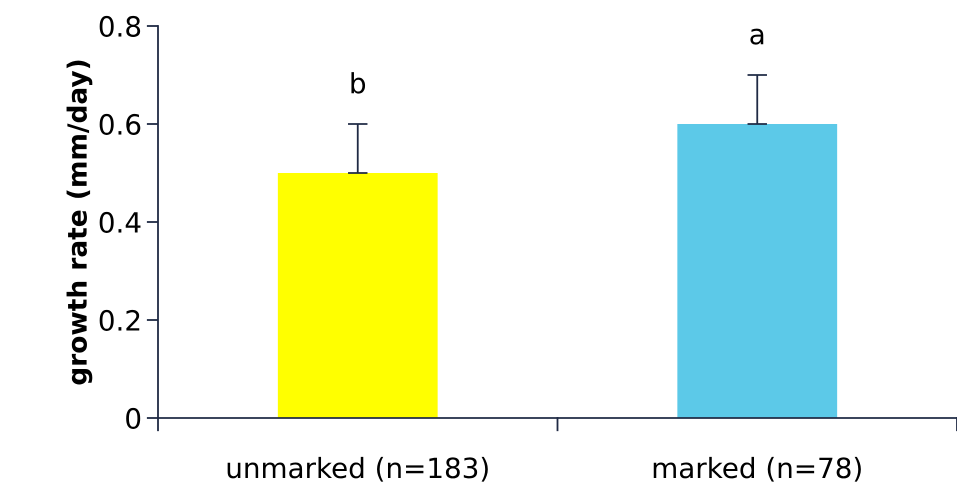 This screenshot has width=957, height=495. I want to click on y-tick-label: 0.4, so click(120, 222).